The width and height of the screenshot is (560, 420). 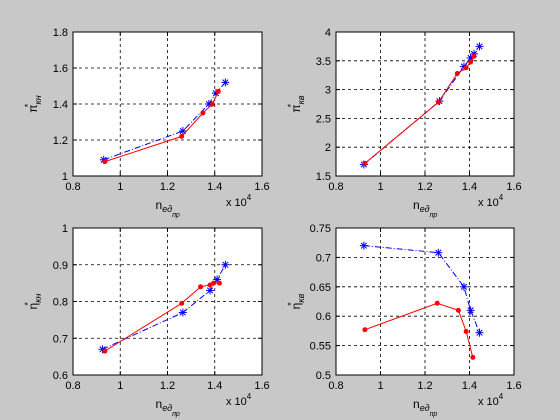 What do you see at coordinates (60, 69) in the screenshot?
I see `y-tick-label: 1.6` at bounding box center [60, 69].